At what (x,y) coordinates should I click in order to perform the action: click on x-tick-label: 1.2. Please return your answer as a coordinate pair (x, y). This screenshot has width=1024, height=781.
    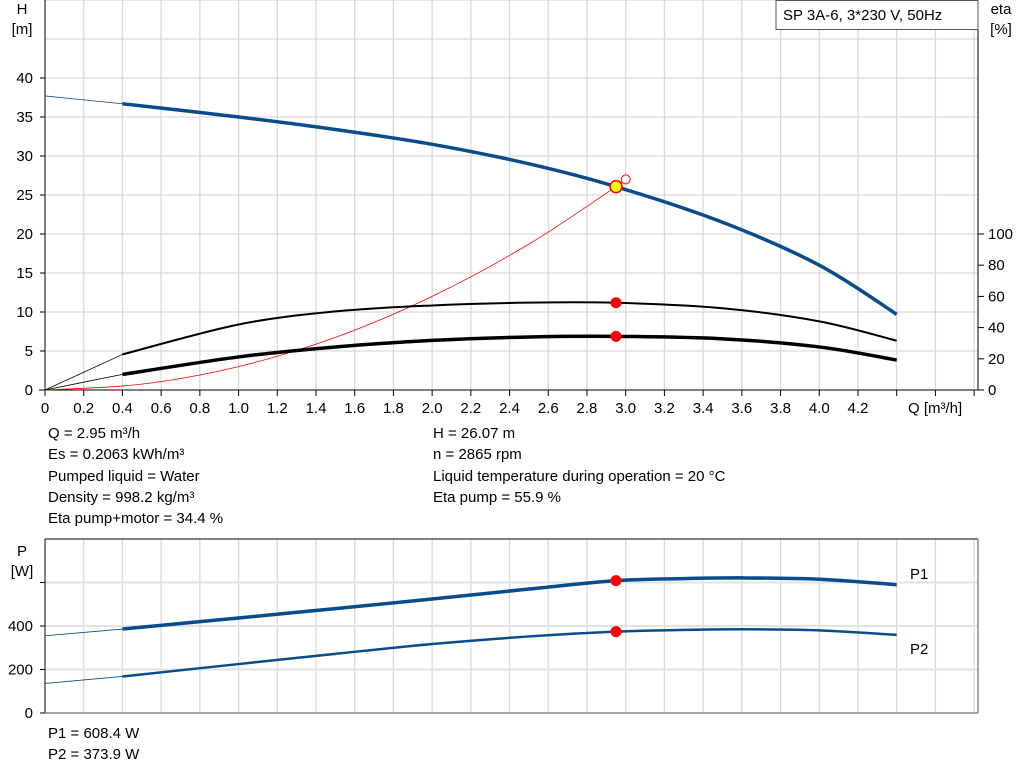
    Looking at the image, I should click on (277, 408).